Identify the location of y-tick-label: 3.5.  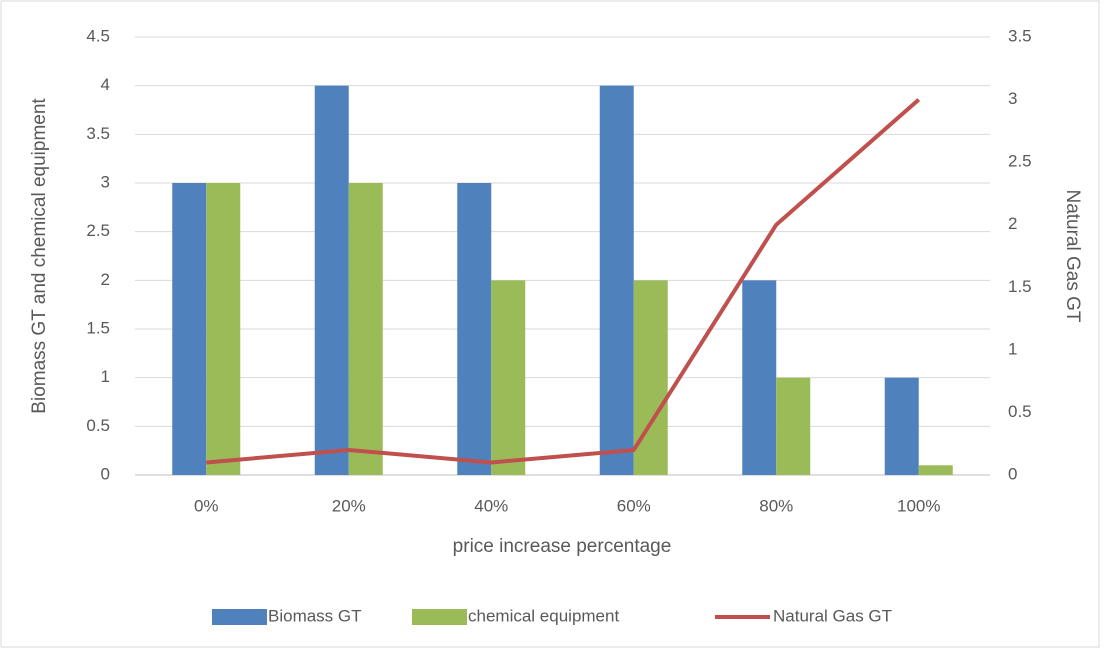
(98, 133).